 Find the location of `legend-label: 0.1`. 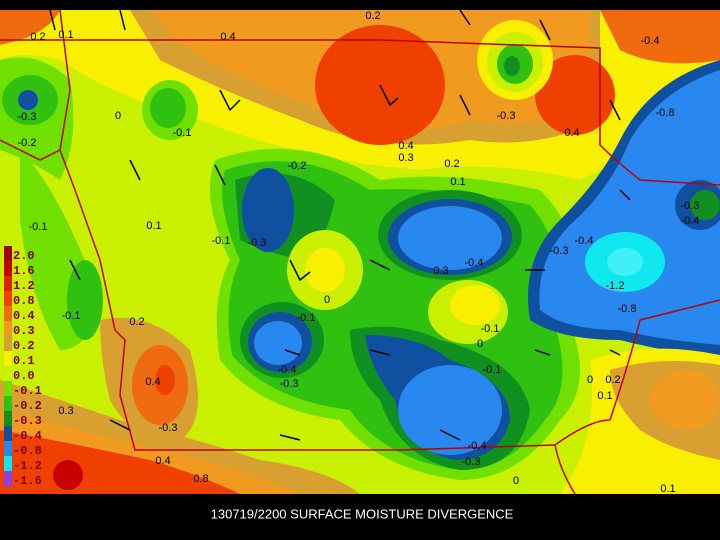

legend-label: 0.1 is located at coordinates (24, 361).